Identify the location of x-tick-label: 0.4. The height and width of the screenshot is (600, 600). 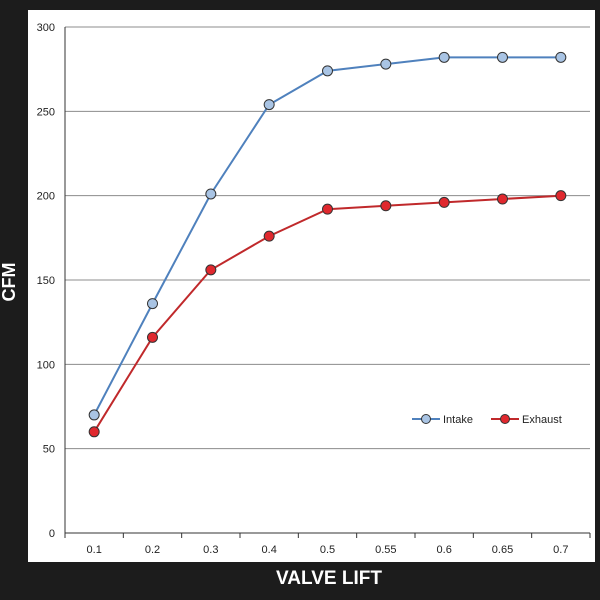
(269, 550).